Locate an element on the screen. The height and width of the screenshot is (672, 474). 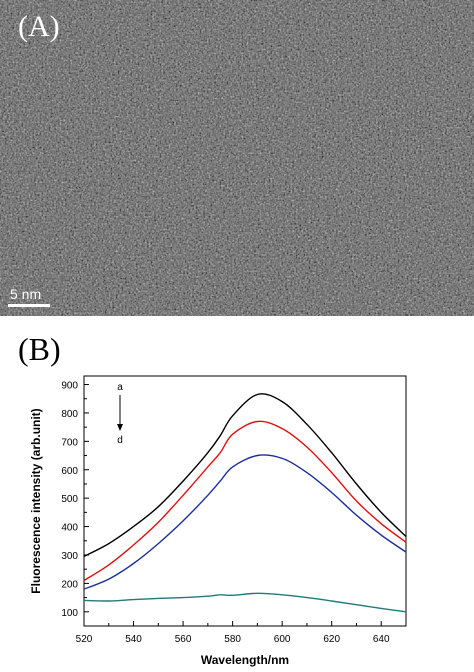
y-tick-label: 400 is located at coordinates (69, 528).